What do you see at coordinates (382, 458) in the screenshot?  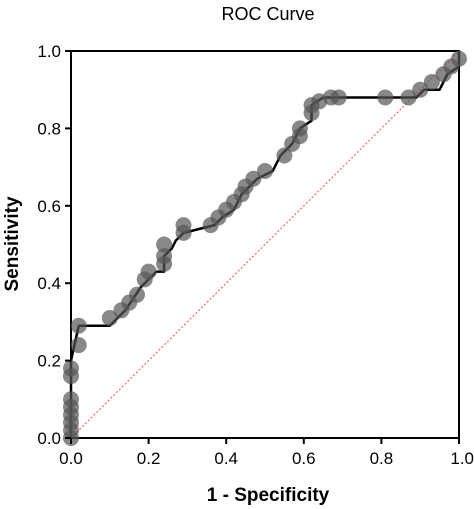 I see `x-tick-label: 0.8` at bounding box center [382, 458].